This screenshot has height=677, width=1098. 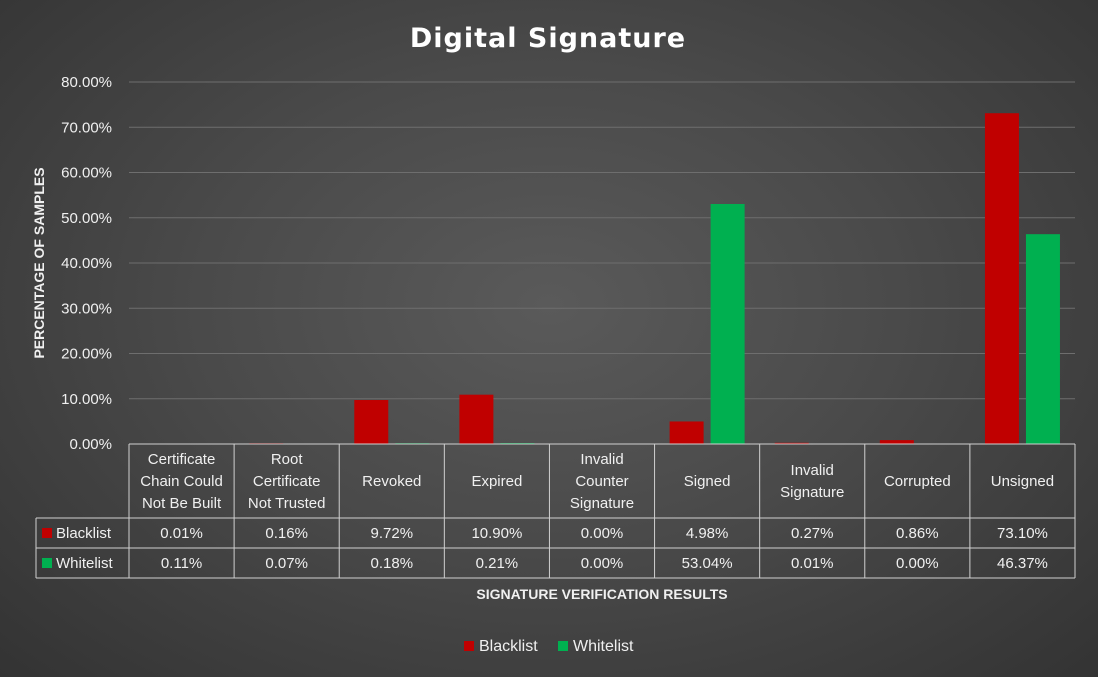 What do you see at coordinates (90, 444) in the screenshot?
I see `y-tick-label: 0.00%` at bounding box center [90, 444].